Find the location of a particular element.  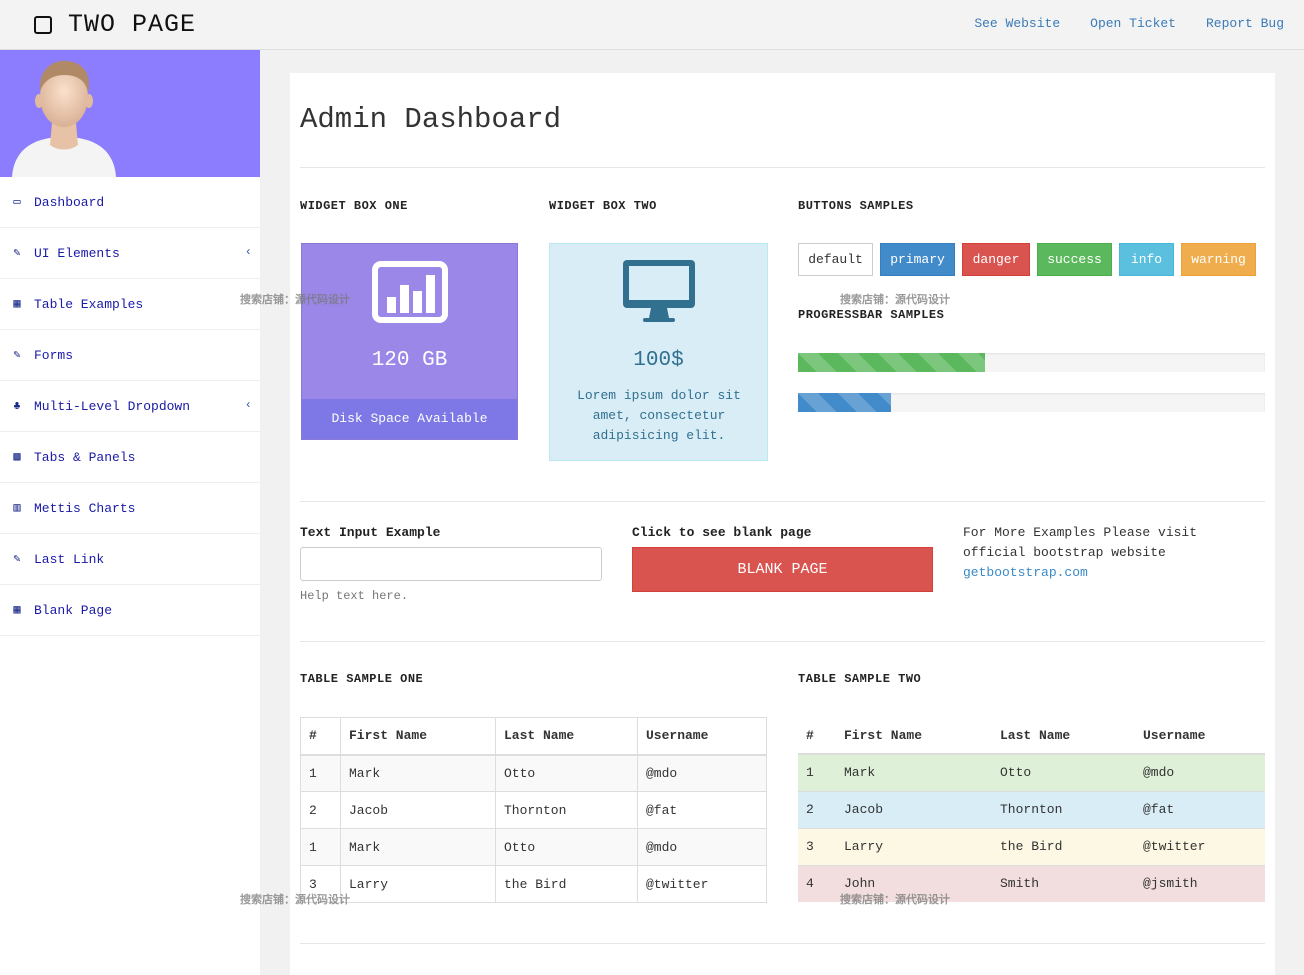

table-header-row: # First Name Last Name Username is located at coordinates (1031, 736).